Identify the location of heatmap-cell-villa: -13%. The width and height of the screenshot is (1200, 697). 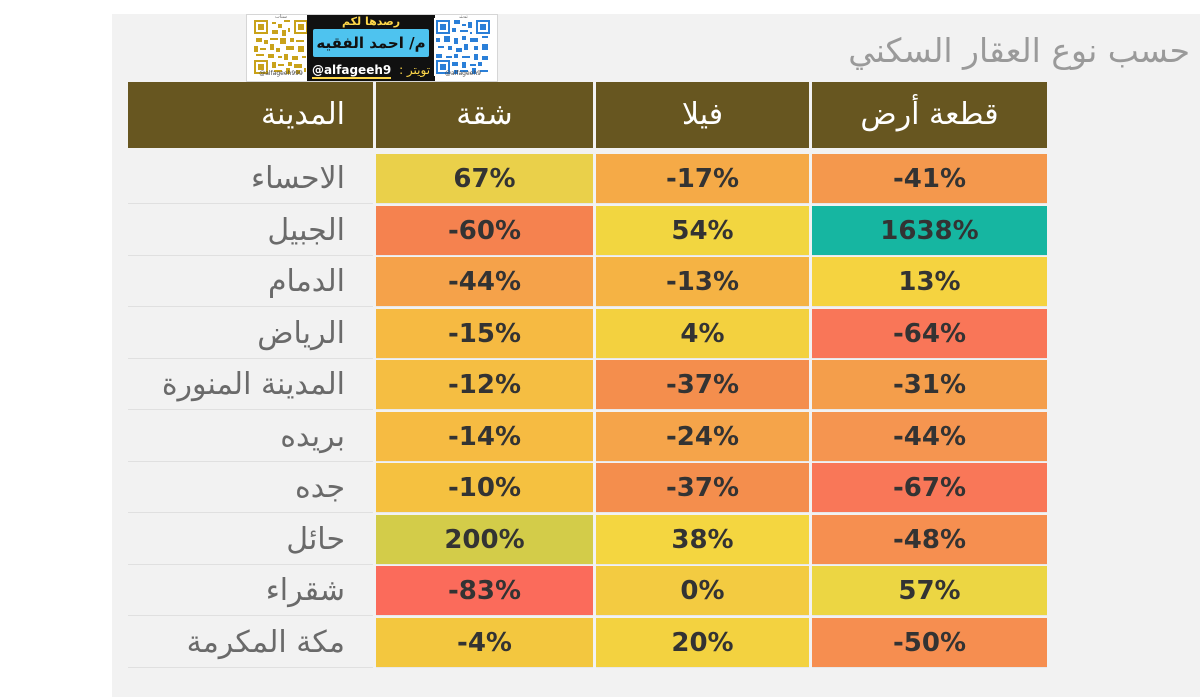
(702, 282).